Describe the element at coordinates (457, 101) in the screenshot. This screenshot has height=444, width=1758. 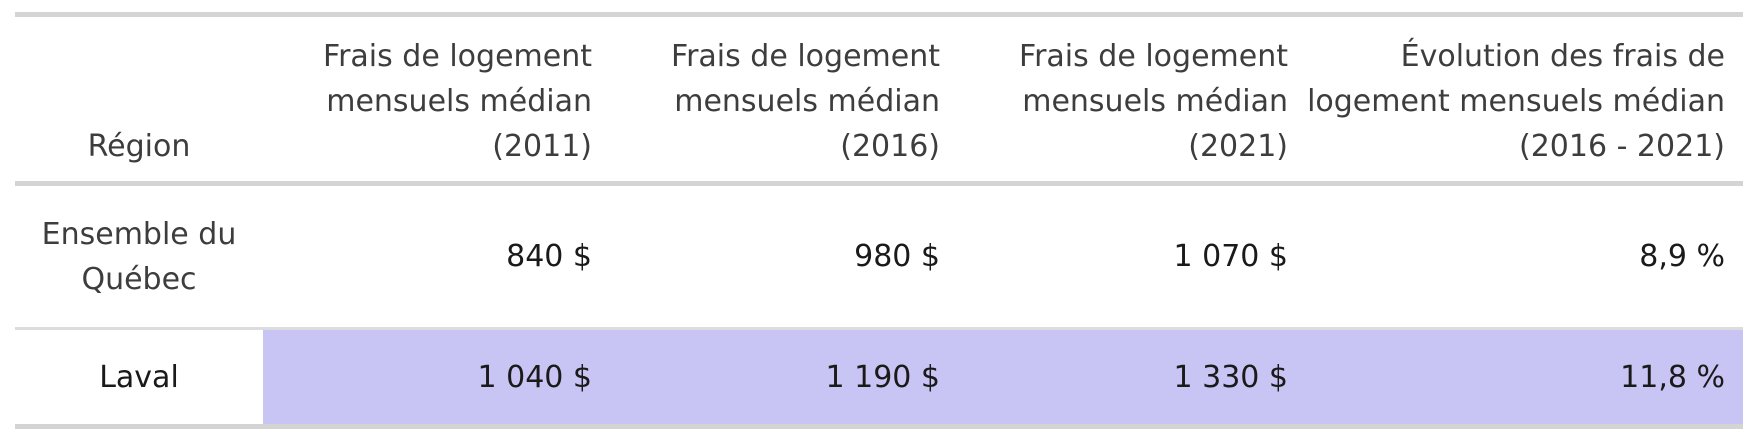
I see `header-2011: Frais de logement mensuels médian (2011)` at that location.